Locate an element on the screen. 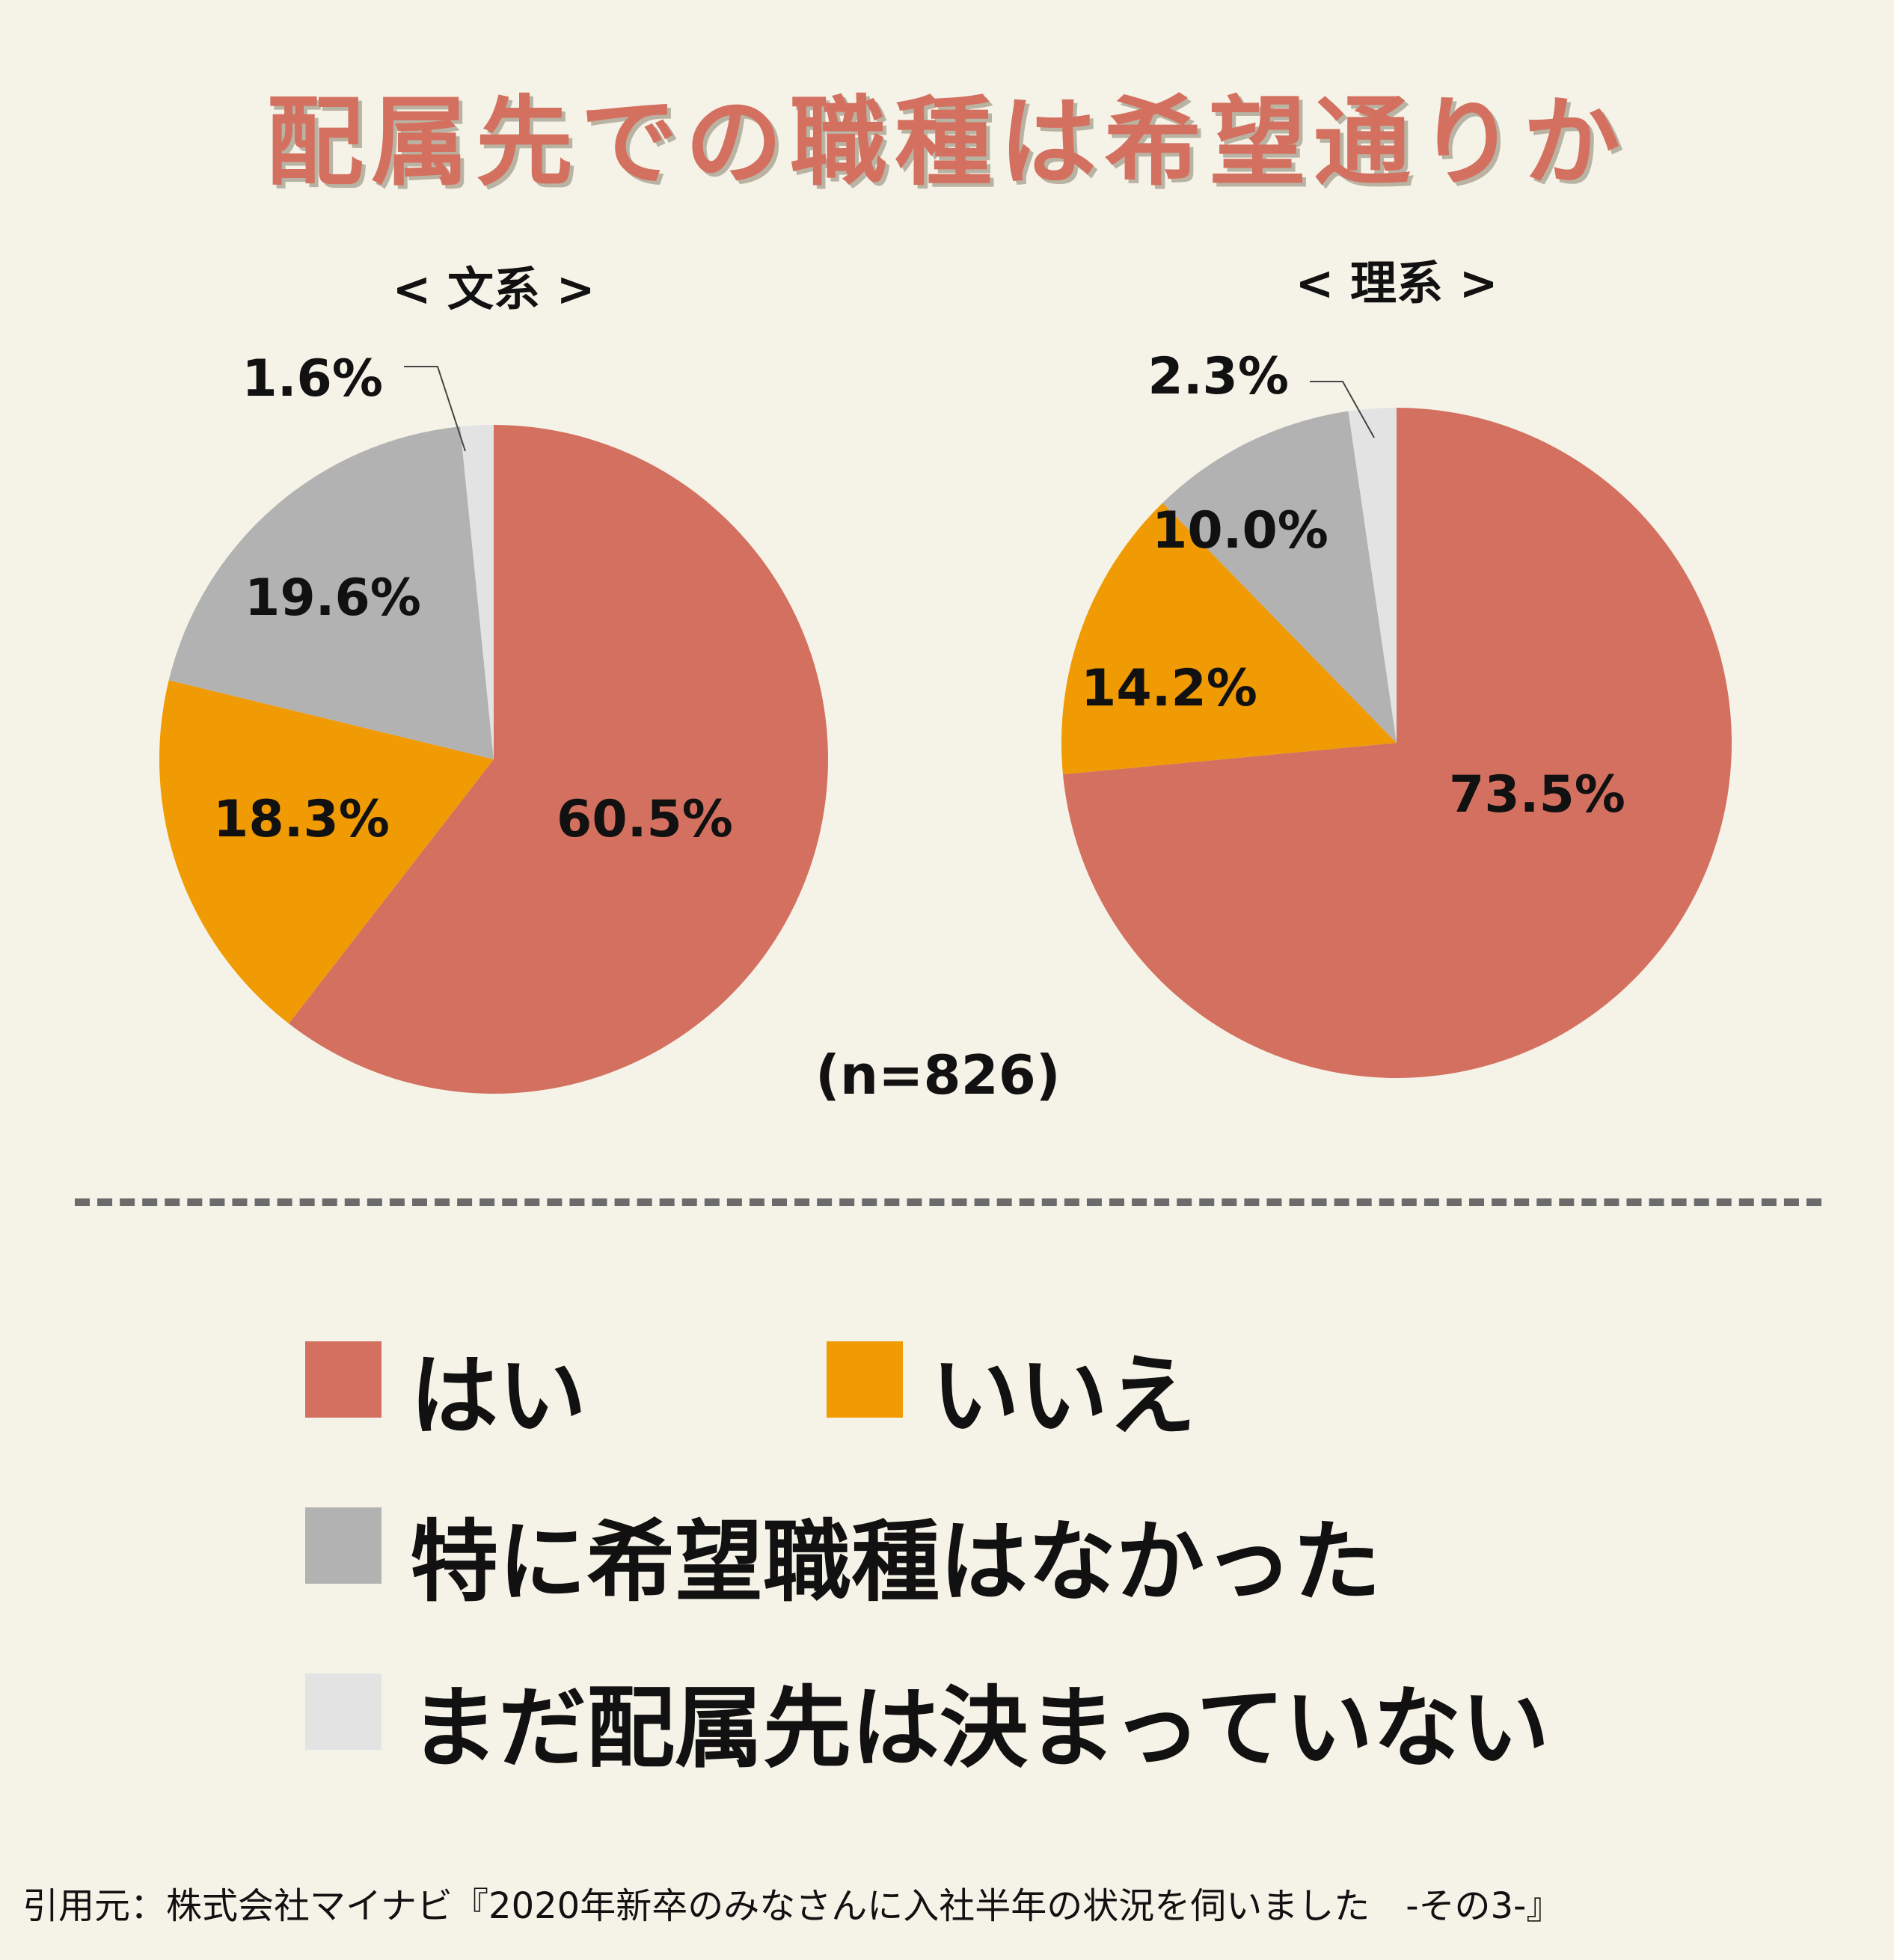 This screenshot has width=1894, height=1960. callout-line-rikei is located at coordinates (1343, 409).